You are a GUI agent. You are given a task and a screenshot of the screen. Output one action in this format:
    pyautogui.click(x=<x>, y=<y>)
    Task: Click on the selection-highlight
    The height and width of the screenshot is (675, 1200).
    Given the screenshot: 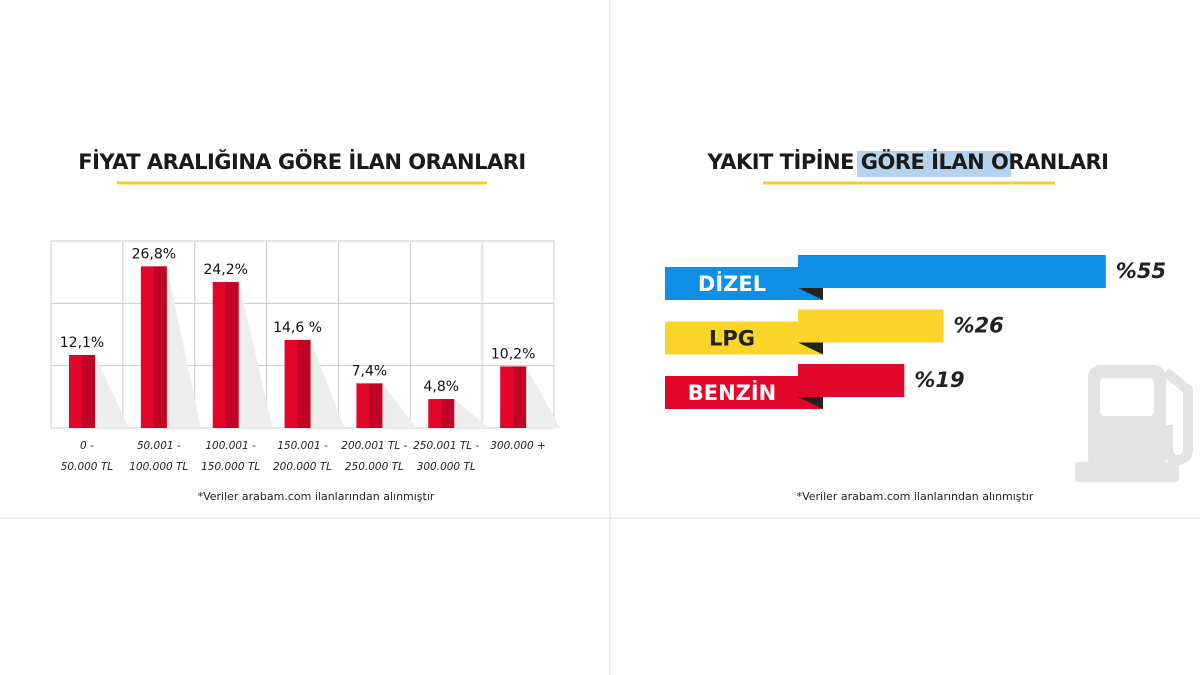 What is the action you would take?
    pyautogui.click(x=934, y=164)
    